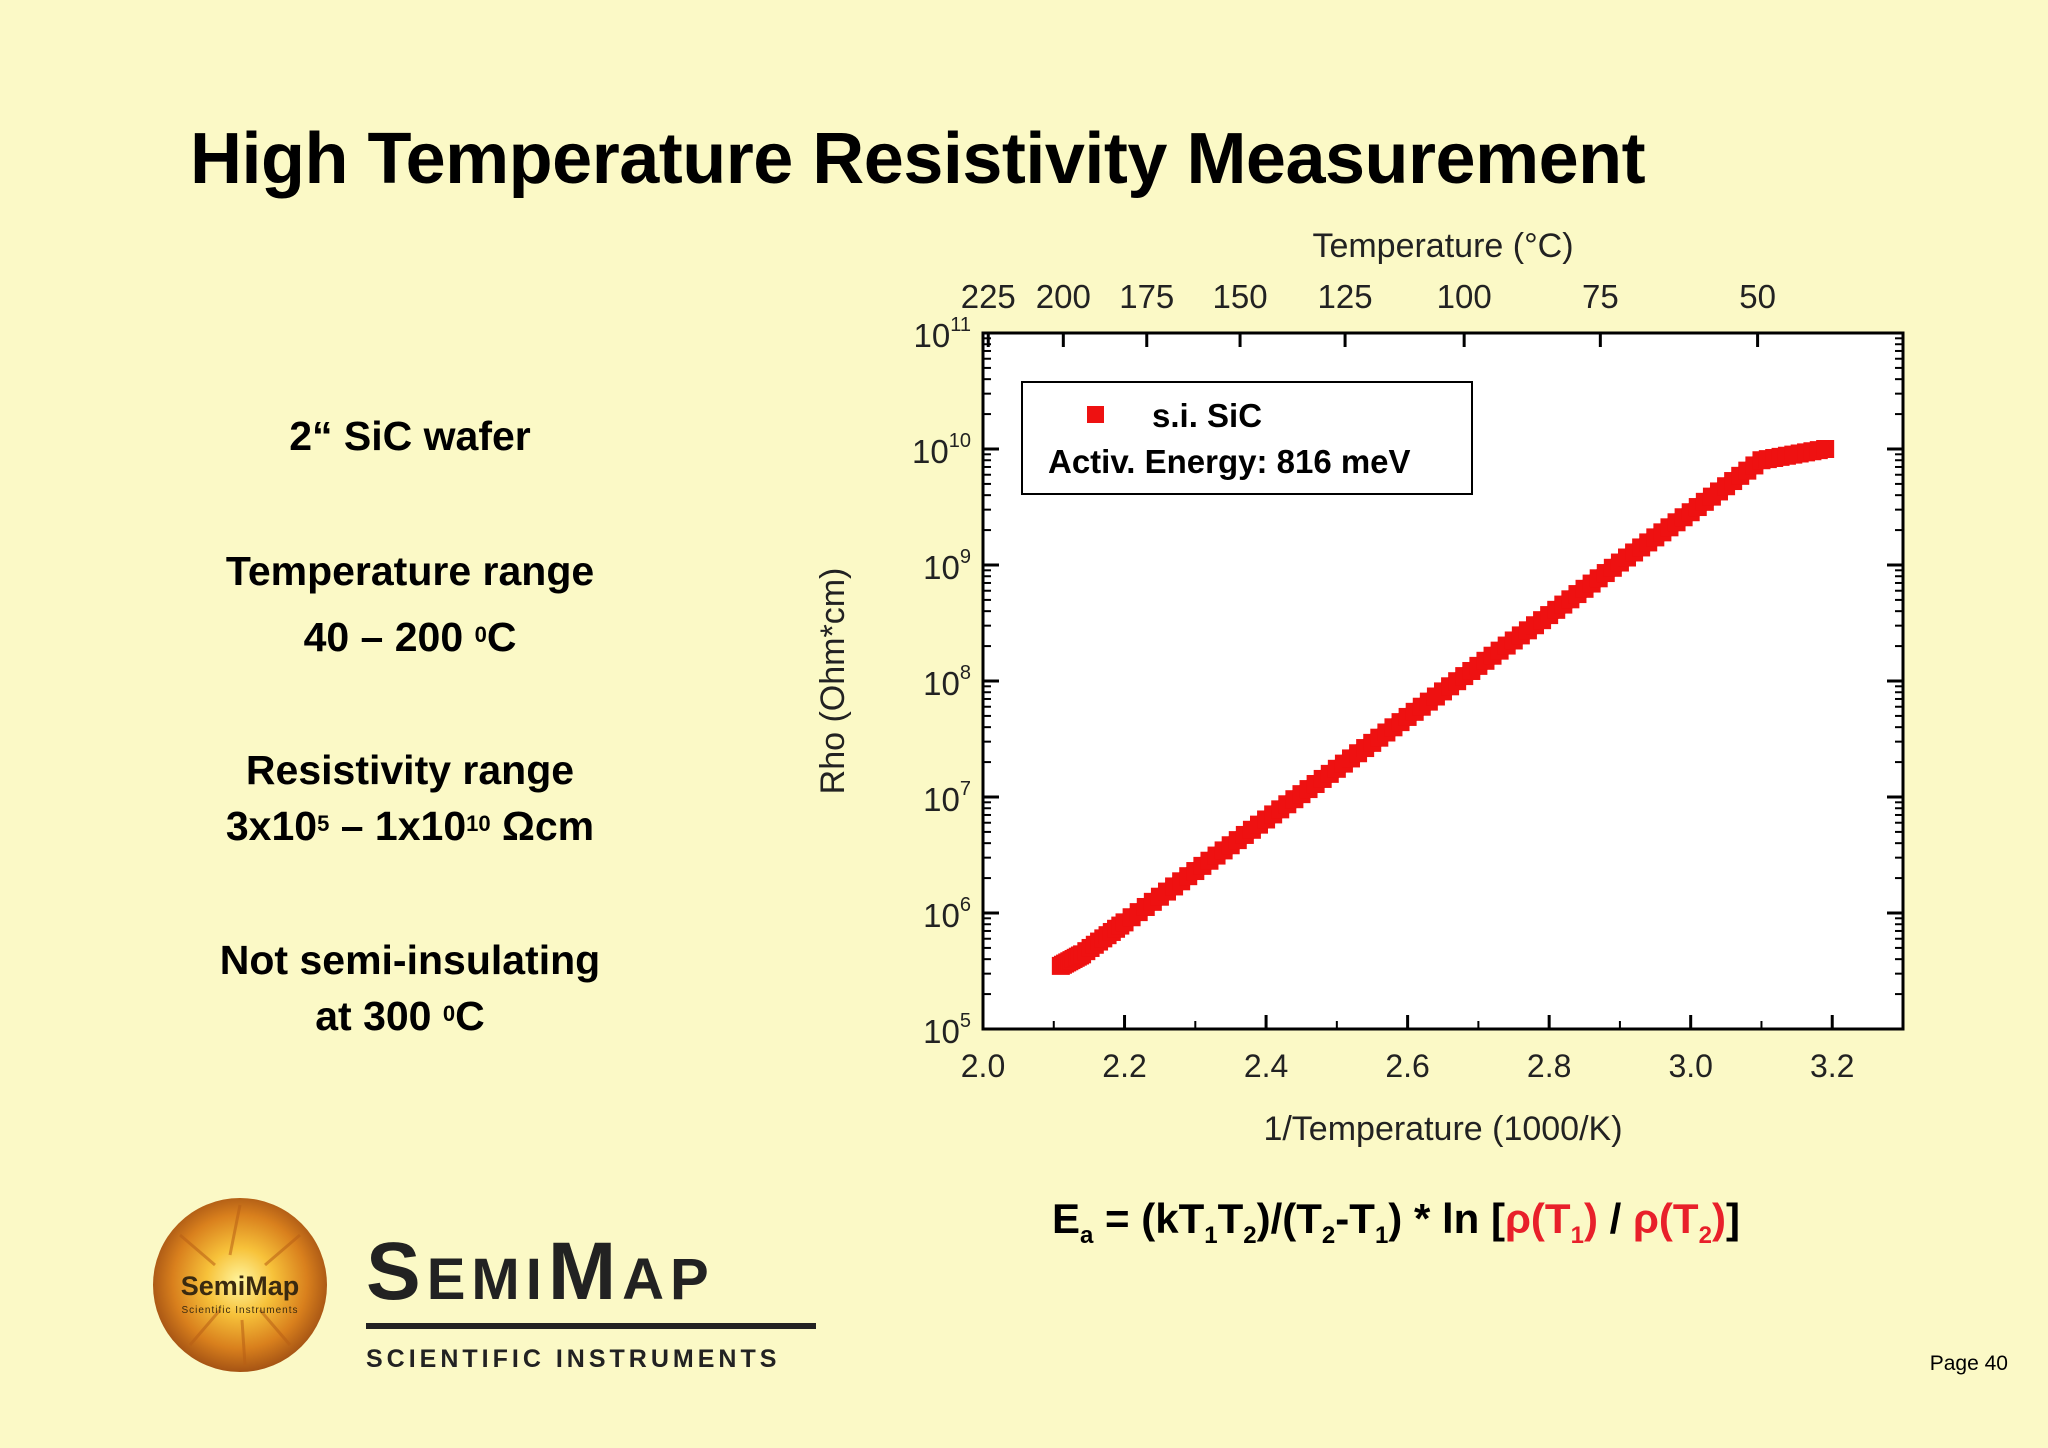 The image size is (2048, 1448). Describe the element at coordinates (1247, 438) in the screenshot. I see `legend-box` at that location.